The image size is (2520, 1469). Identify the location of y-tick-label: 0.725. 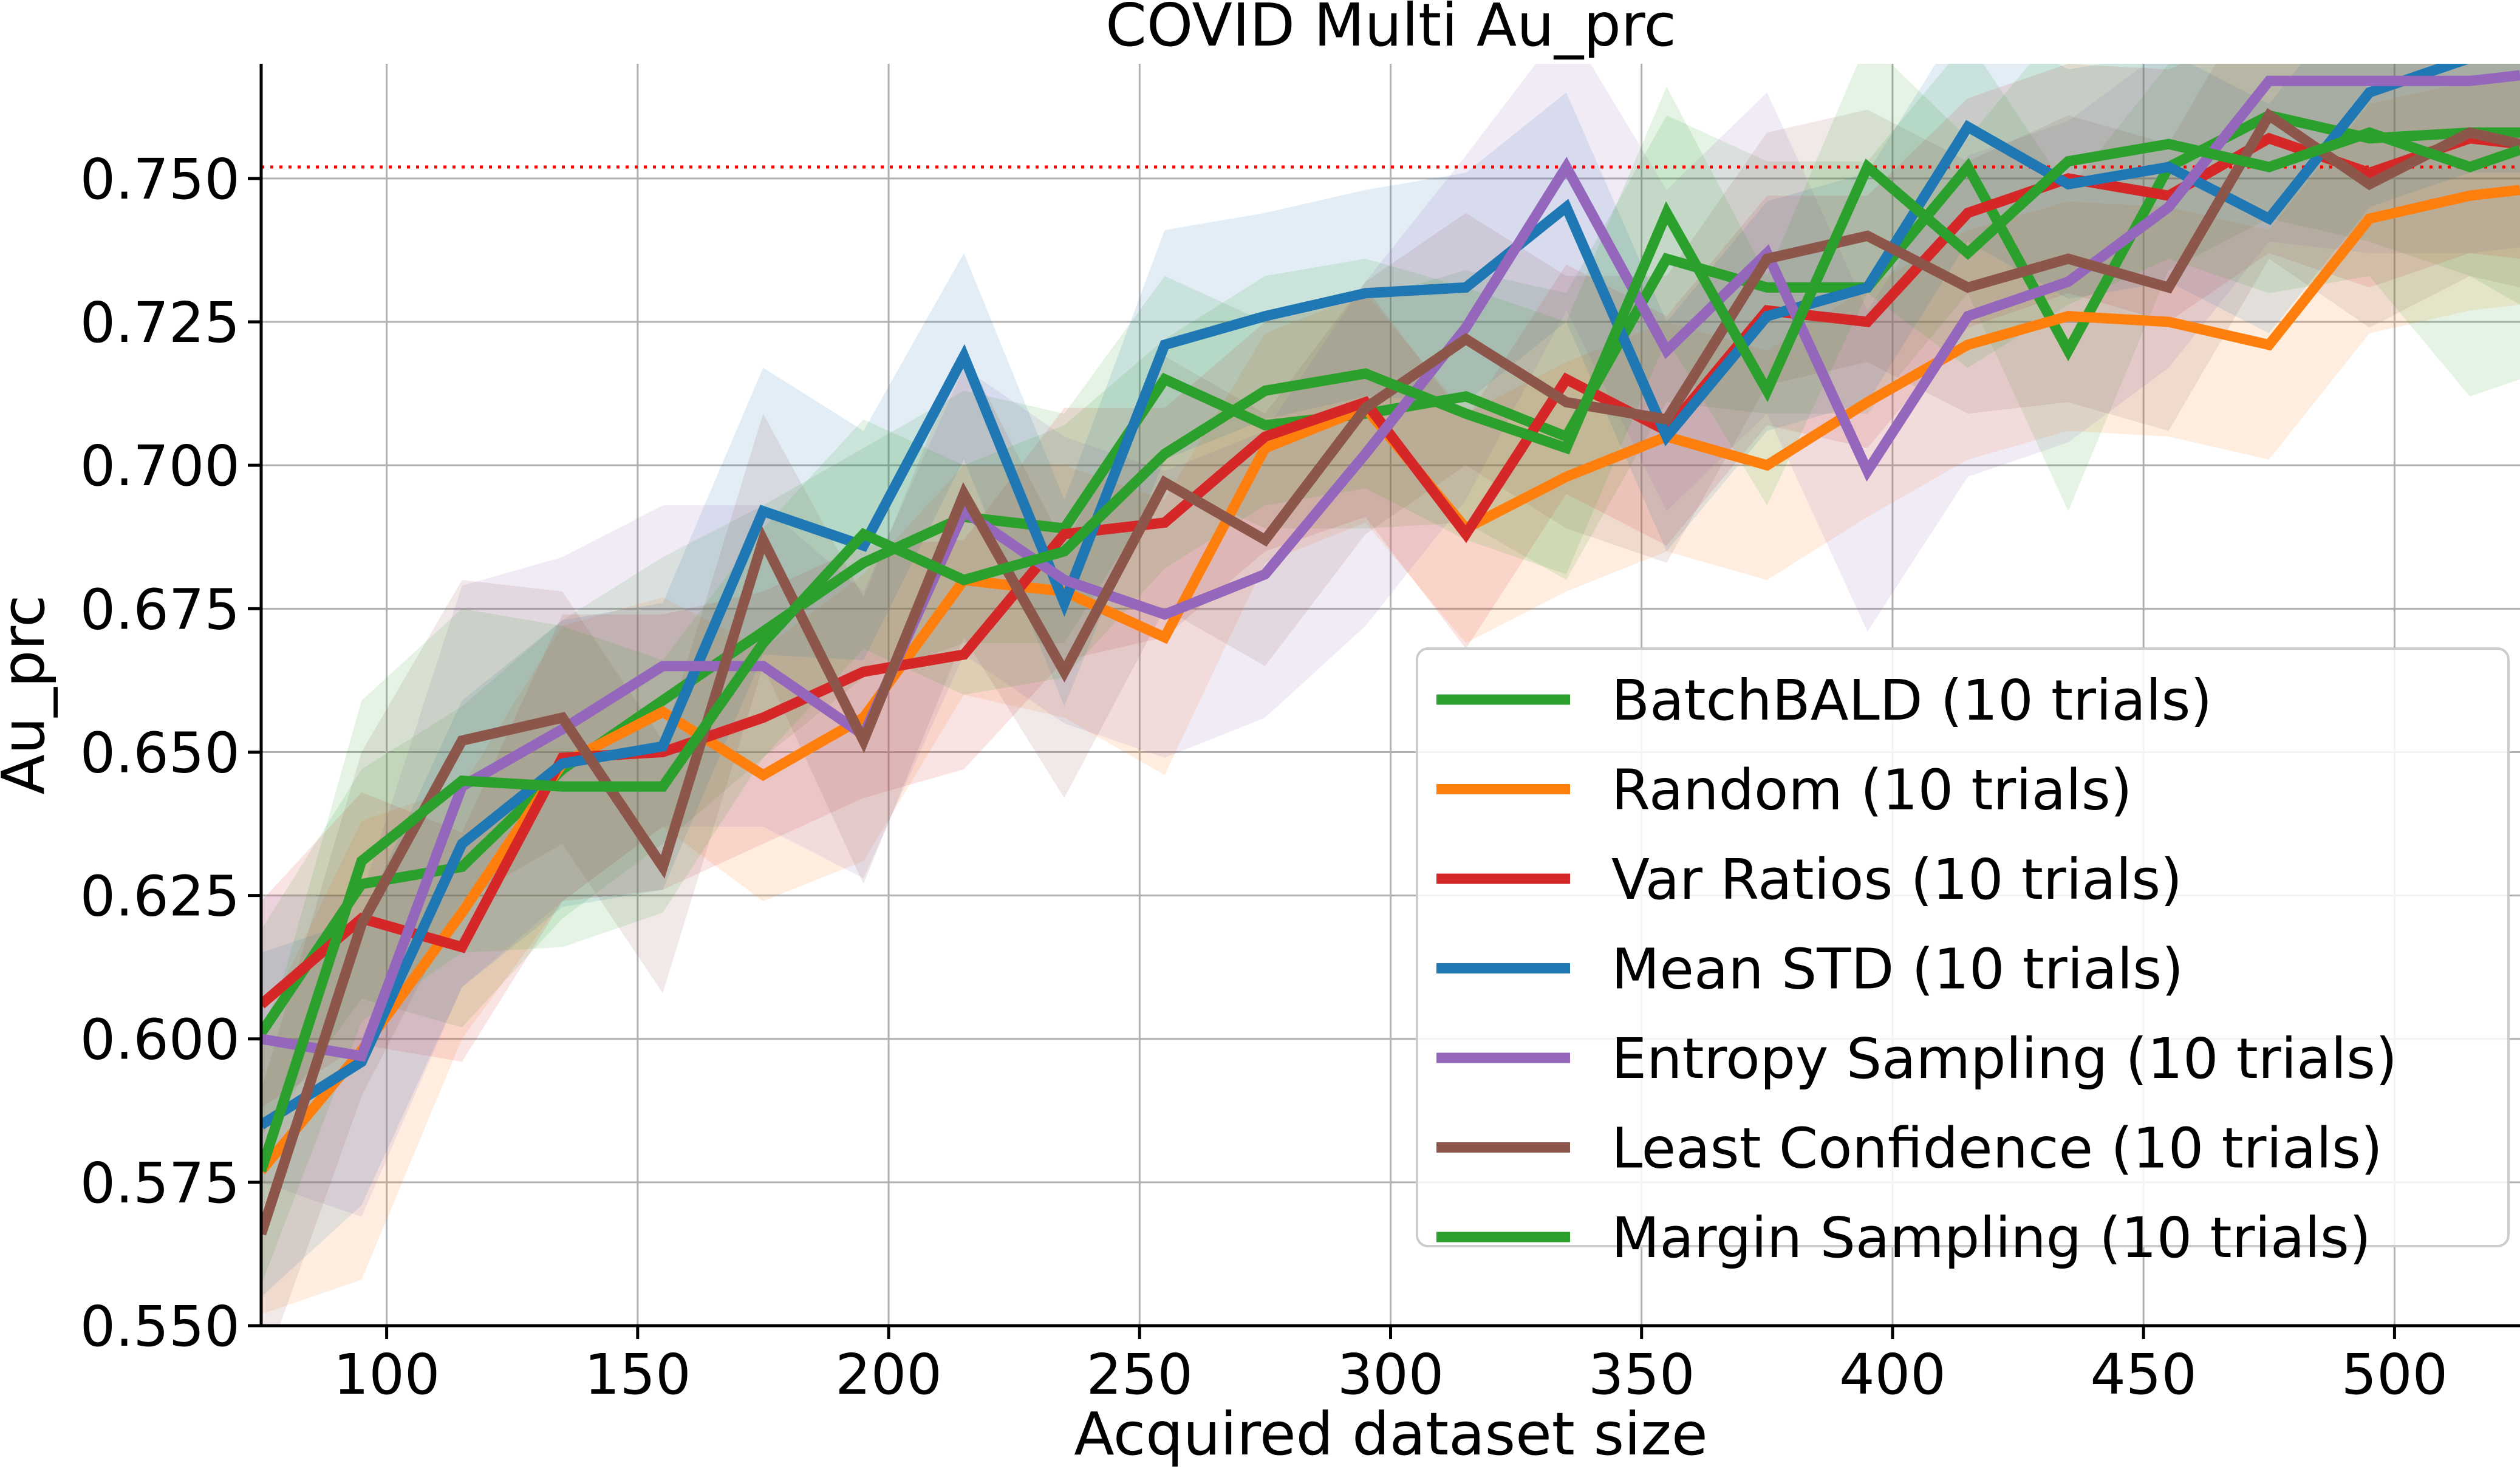
(160, 322).